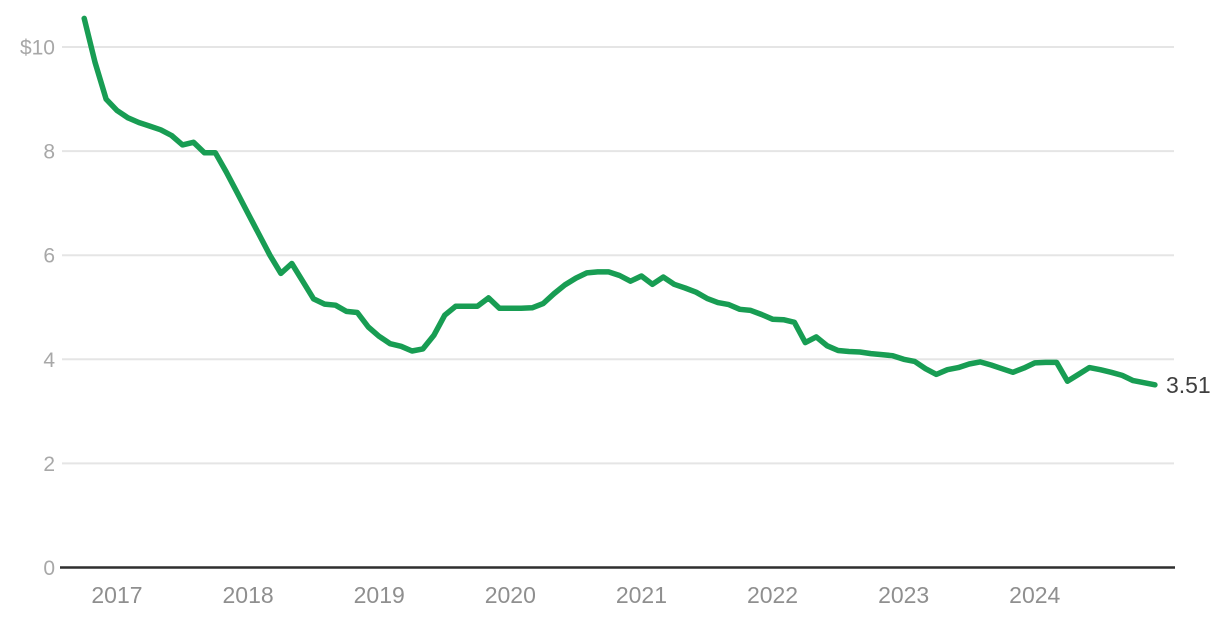  I want to click on end-value-label: 3.51, so click(1188, 385).